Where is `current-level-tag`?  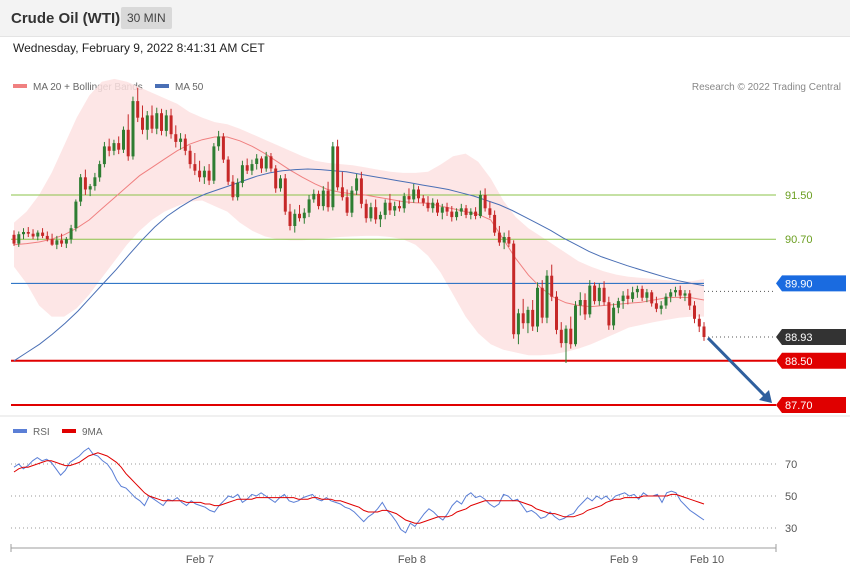
current-level-tag is located at coordinates (811, 337).